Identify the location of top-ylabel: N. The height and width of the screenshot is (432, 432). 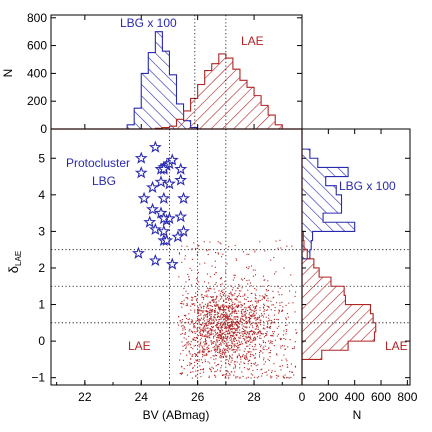
(8, 73).